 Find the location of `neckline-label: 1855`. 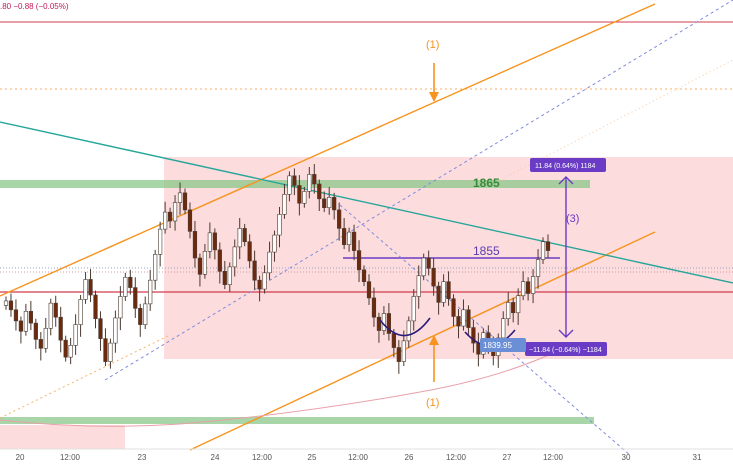

neckline-label: 1855 is located at coordinates (486, 251).